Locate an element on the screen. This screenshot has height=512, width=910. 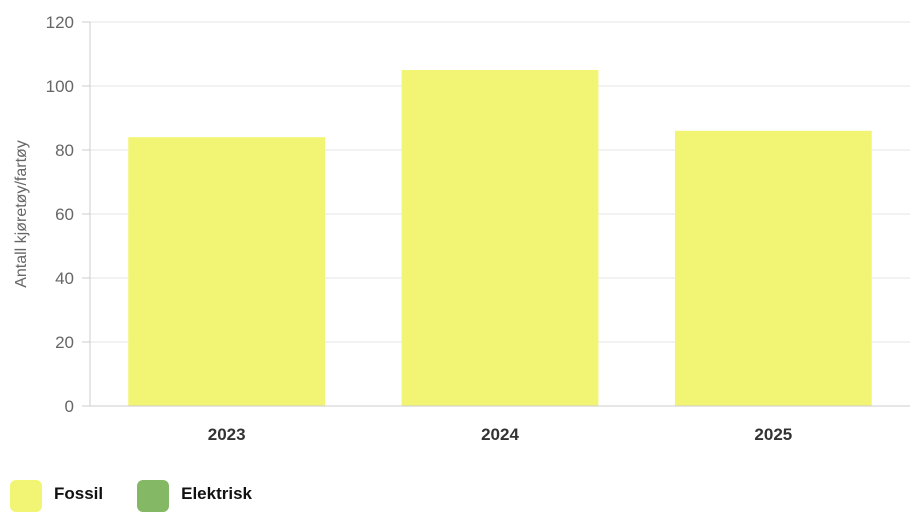
legend-swatch-elektrisk is located at coordinates (153, 496).